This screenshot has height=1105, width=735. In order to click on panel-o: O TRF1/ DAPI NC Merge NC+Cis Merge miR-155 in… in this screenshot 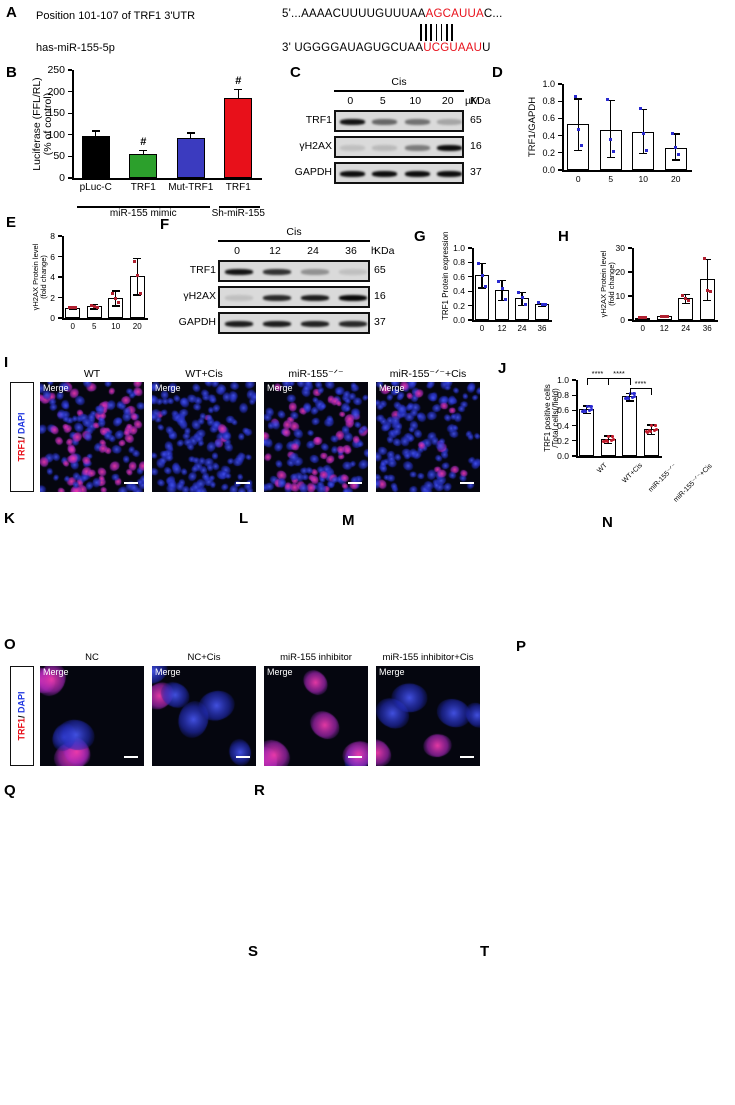, I will do `click(247, 704)`.